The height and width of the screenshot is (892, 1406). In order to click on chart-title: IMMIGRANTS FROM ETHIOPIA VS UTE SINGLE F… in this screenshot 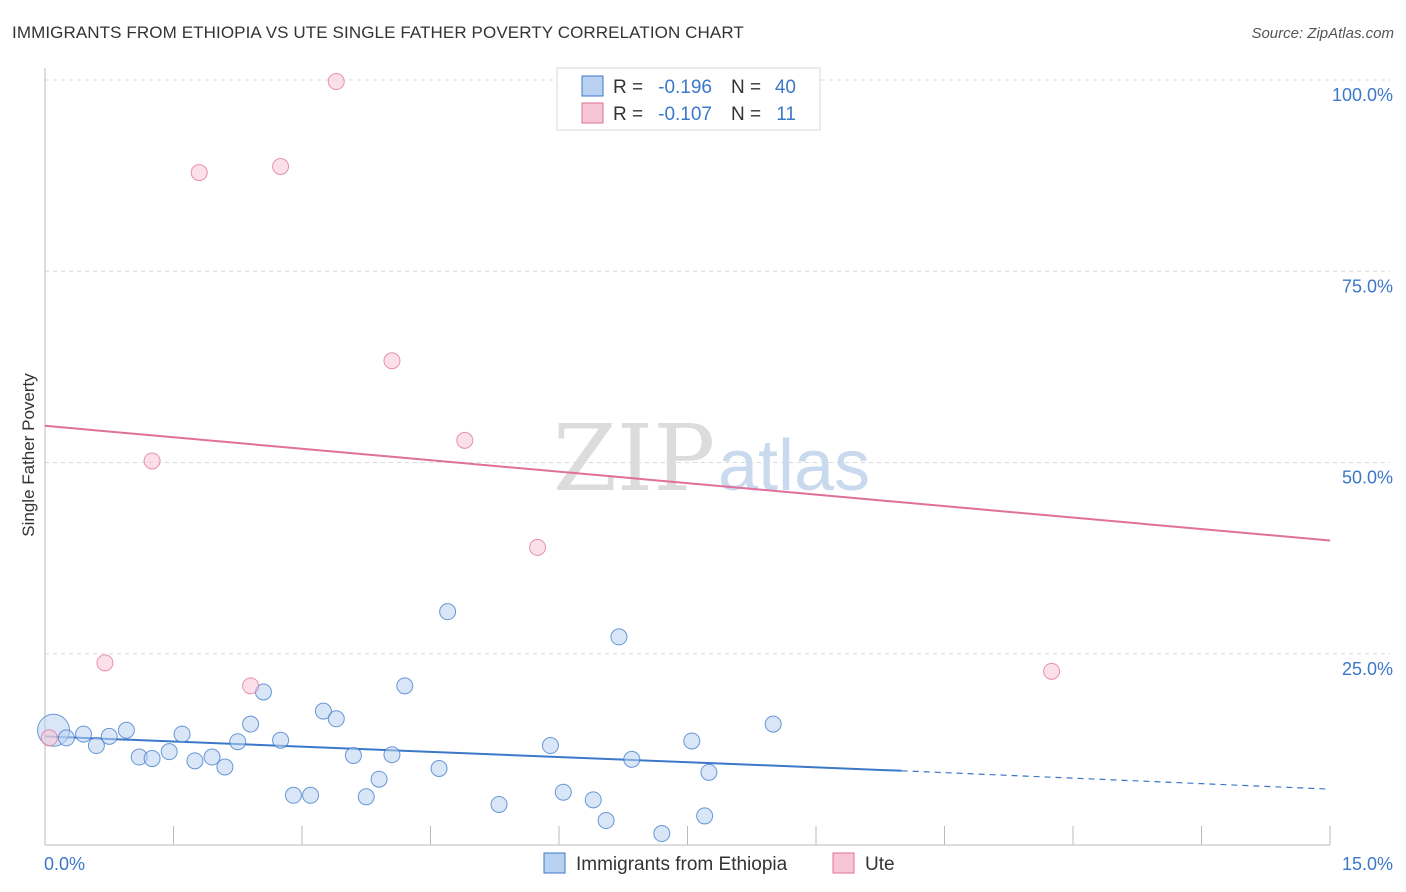, I will do `click(378, 32)`.